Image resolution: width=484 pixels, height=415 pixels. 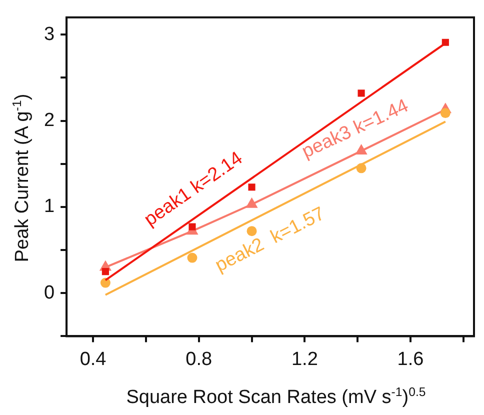 I want to click on x-tick-label: 0.8, so click(x=199, y=359).